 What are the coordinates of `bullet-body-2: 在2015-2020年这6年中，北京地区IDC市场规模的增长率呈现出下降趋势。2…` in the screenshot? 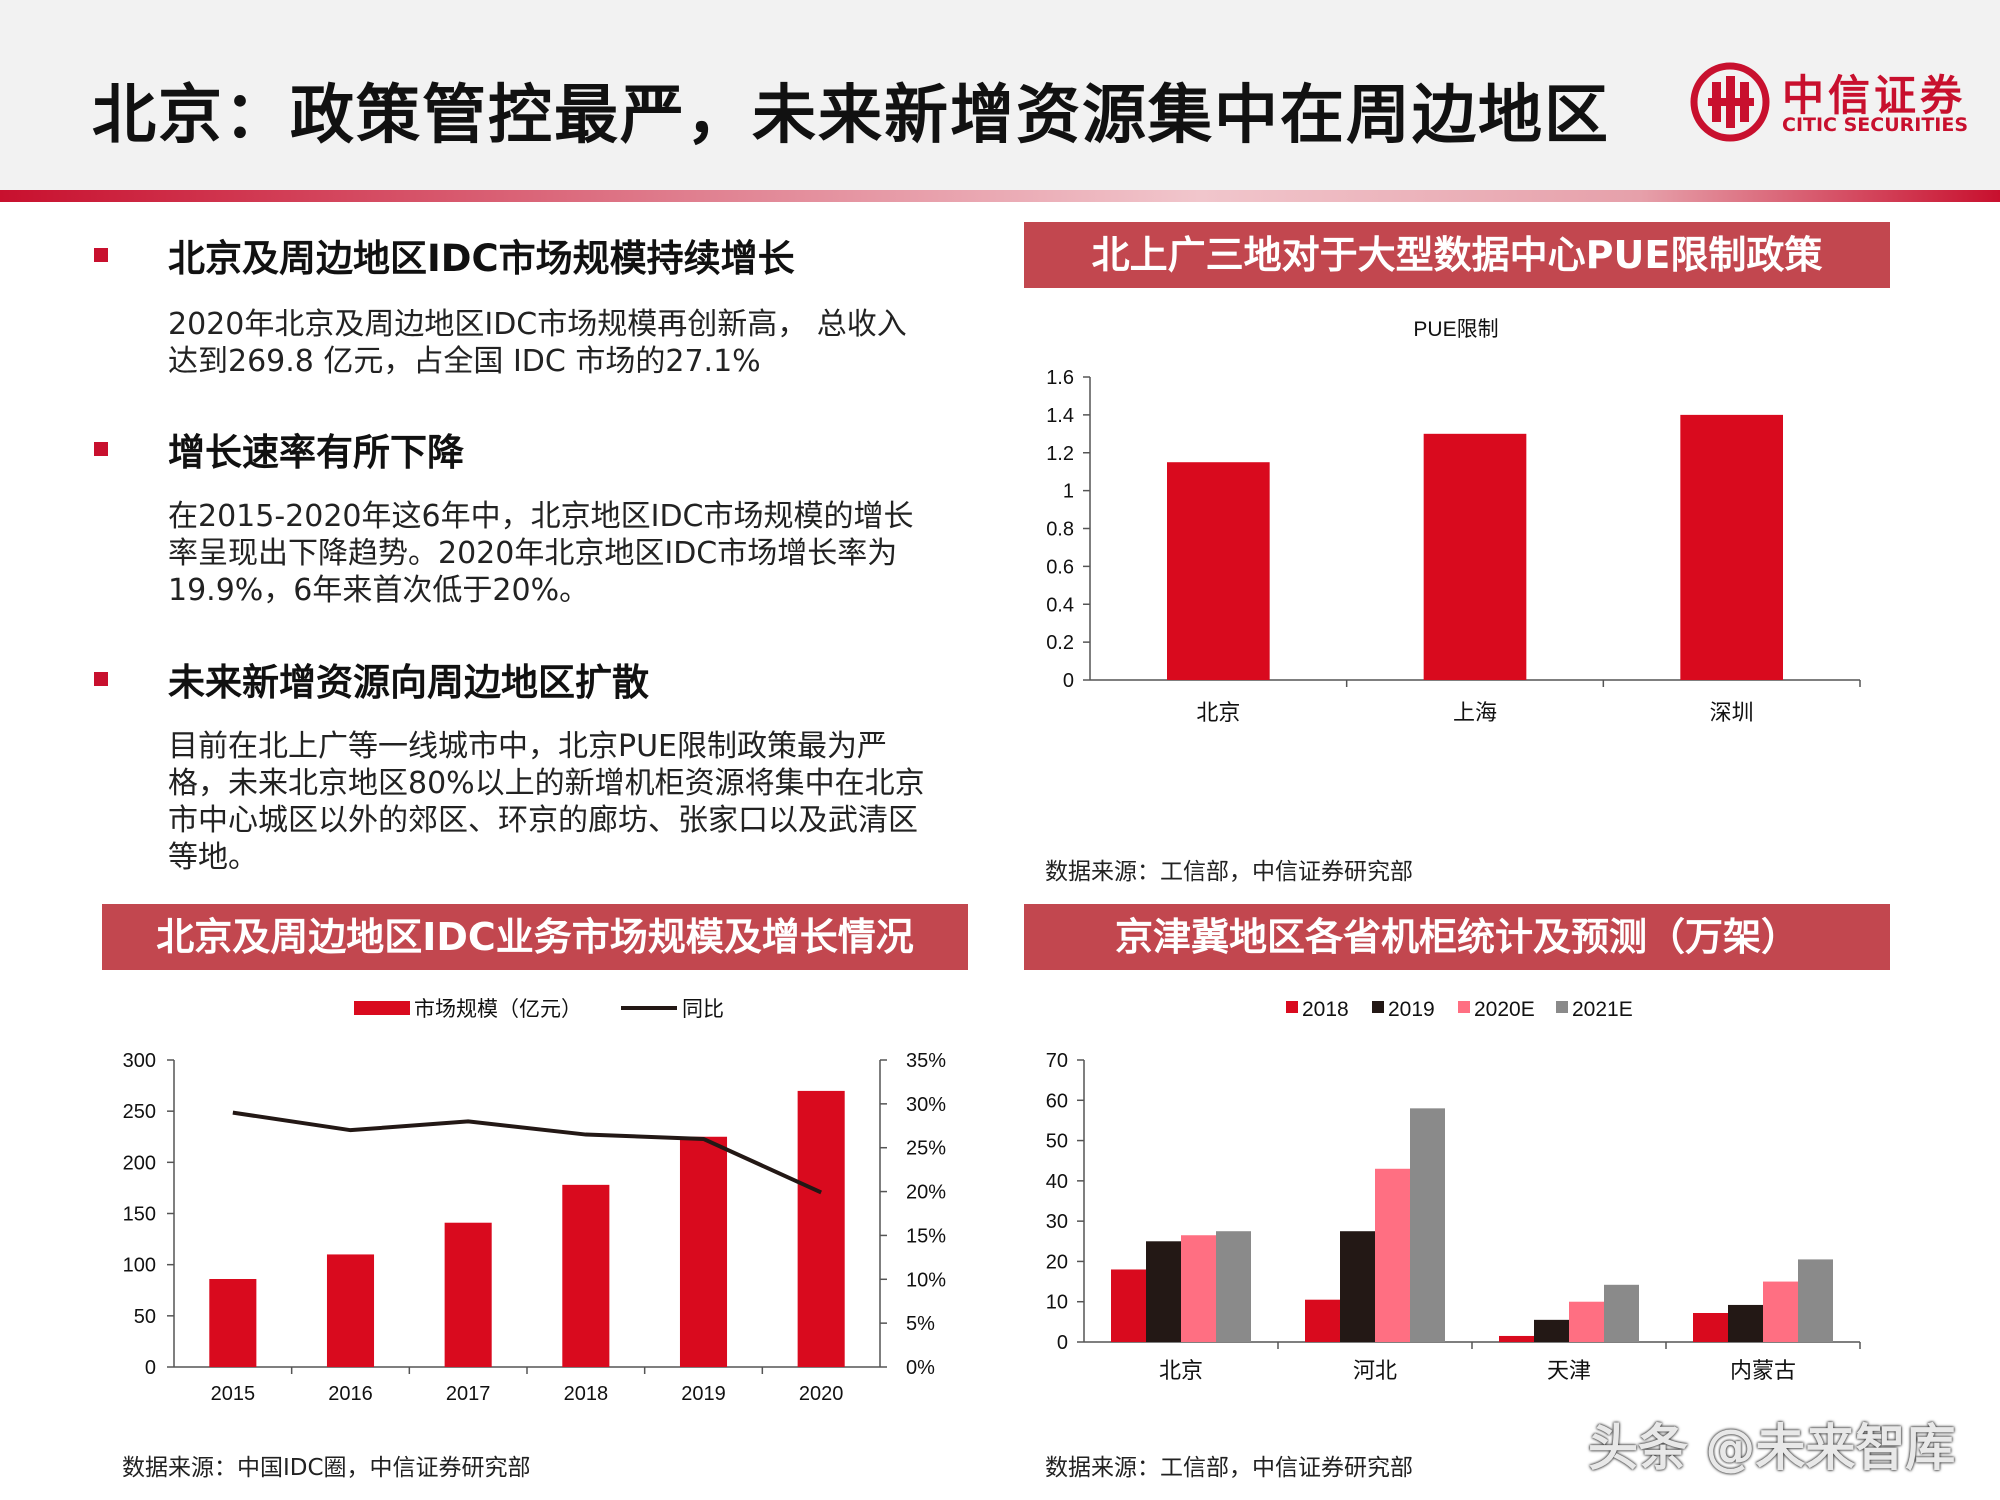 It's located at (541, 553).